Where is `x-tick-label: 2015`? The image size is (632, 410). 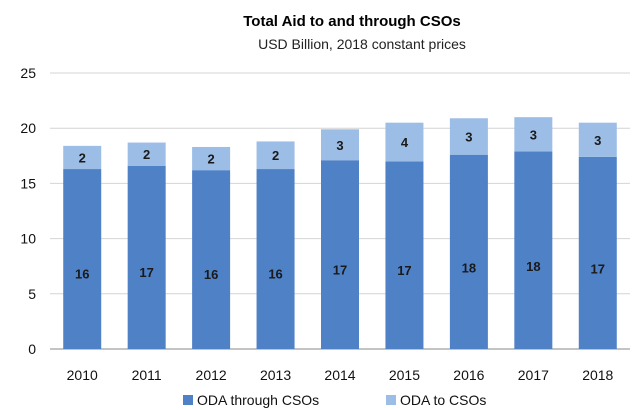
x-tick-label: 2015 is located at coordinates (404, 375).